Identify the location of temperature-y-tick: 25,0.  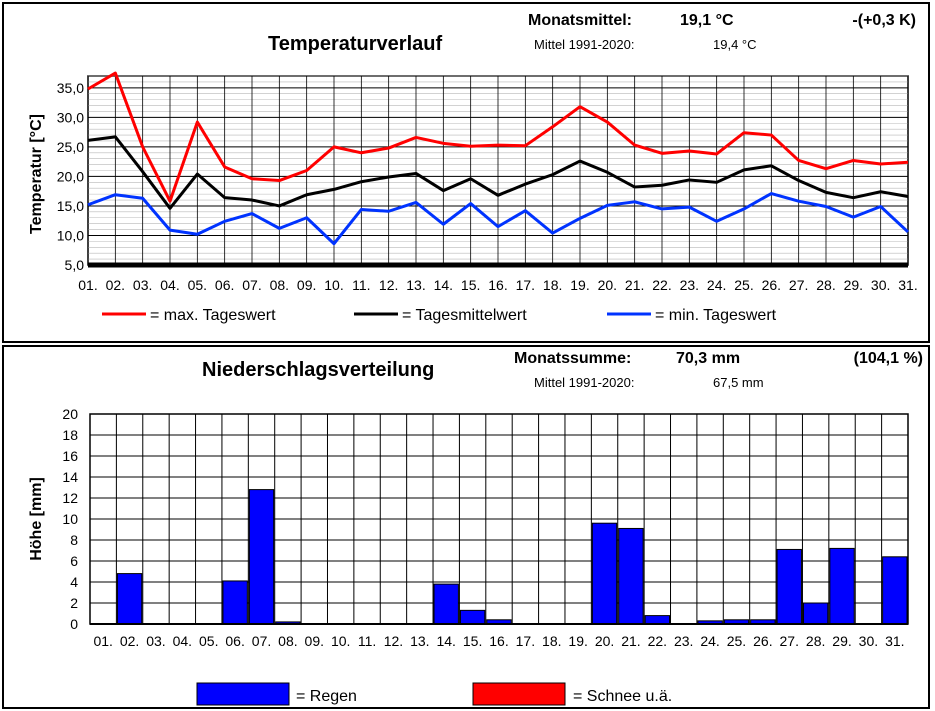
(70, 147).